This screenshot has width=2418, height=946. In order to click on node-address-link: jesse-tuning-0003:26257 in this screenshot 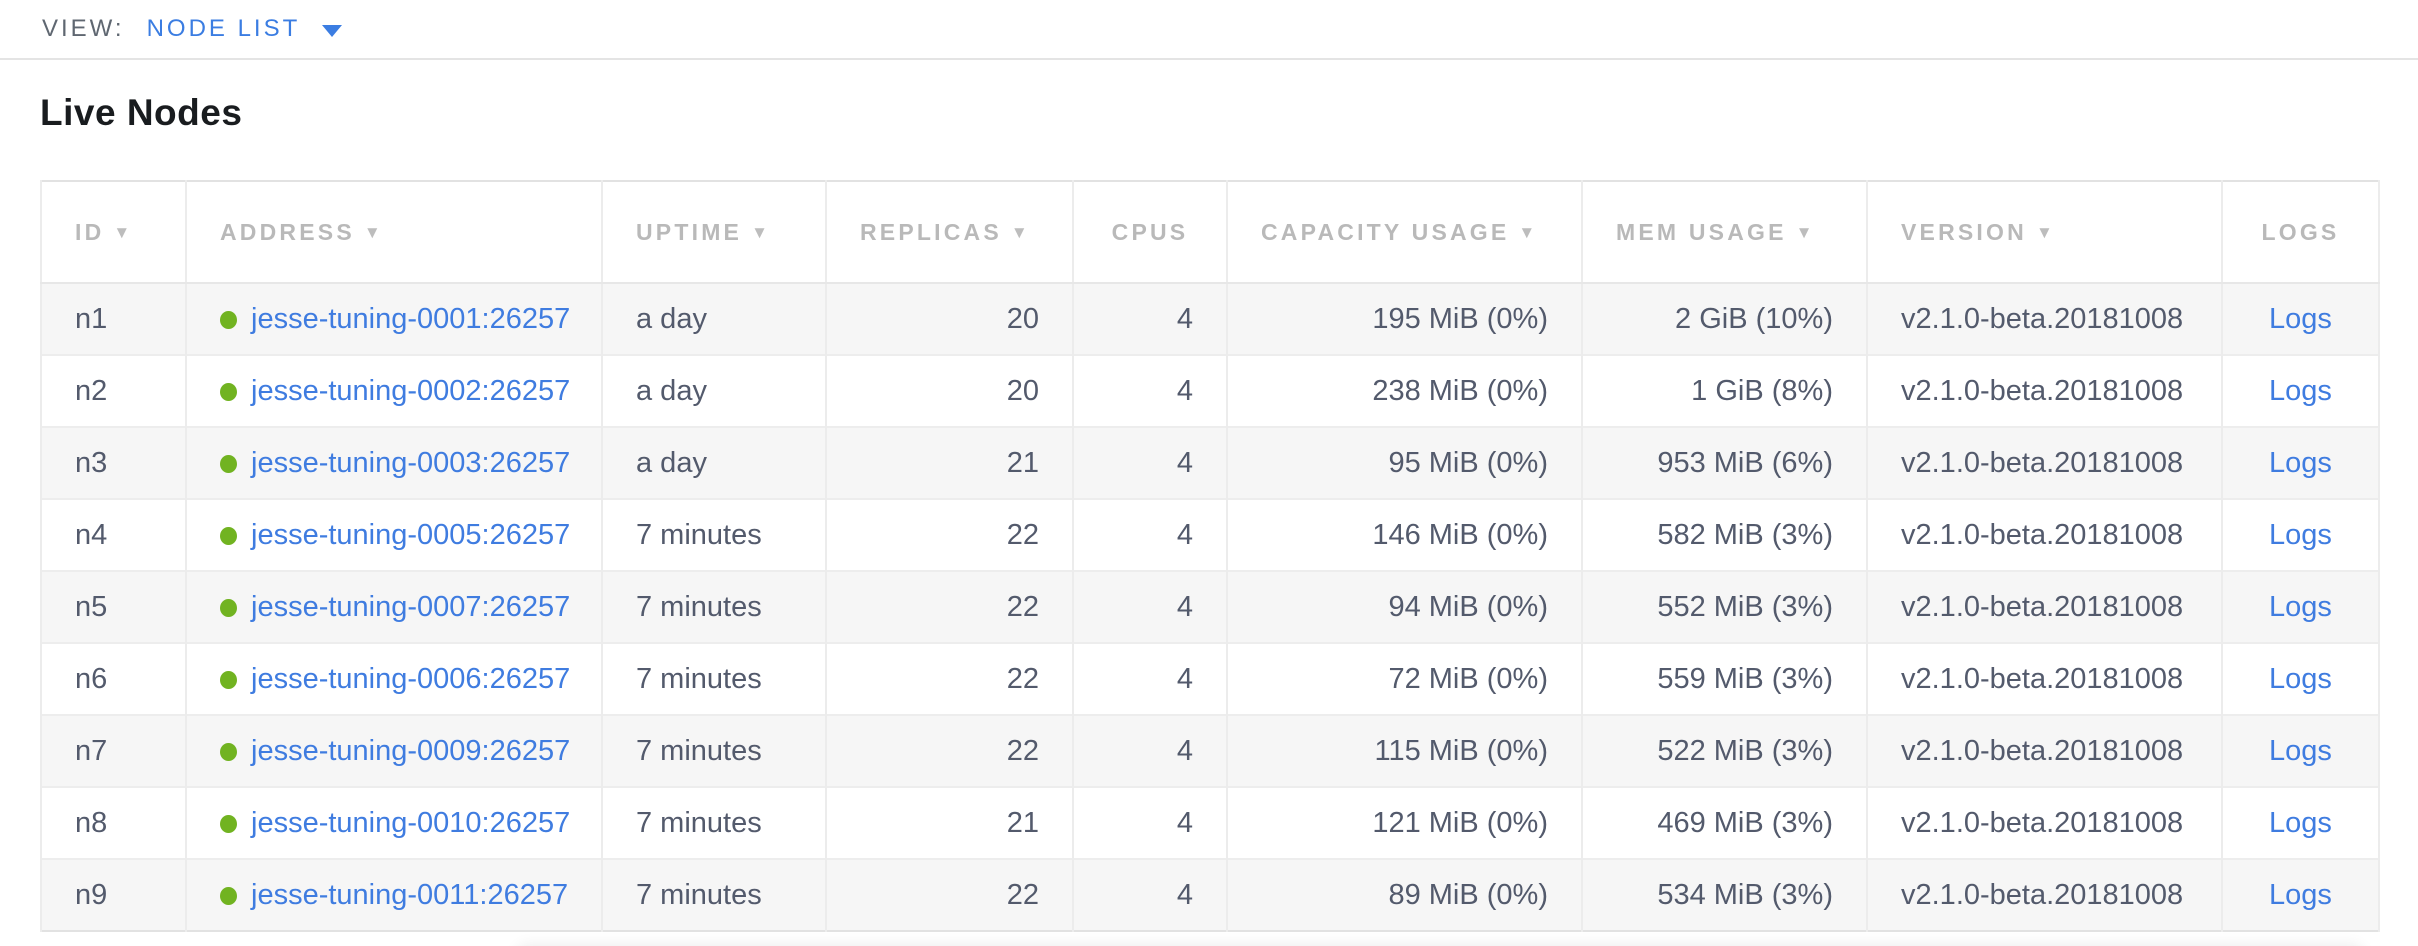, I will do `click(411, 462)`.